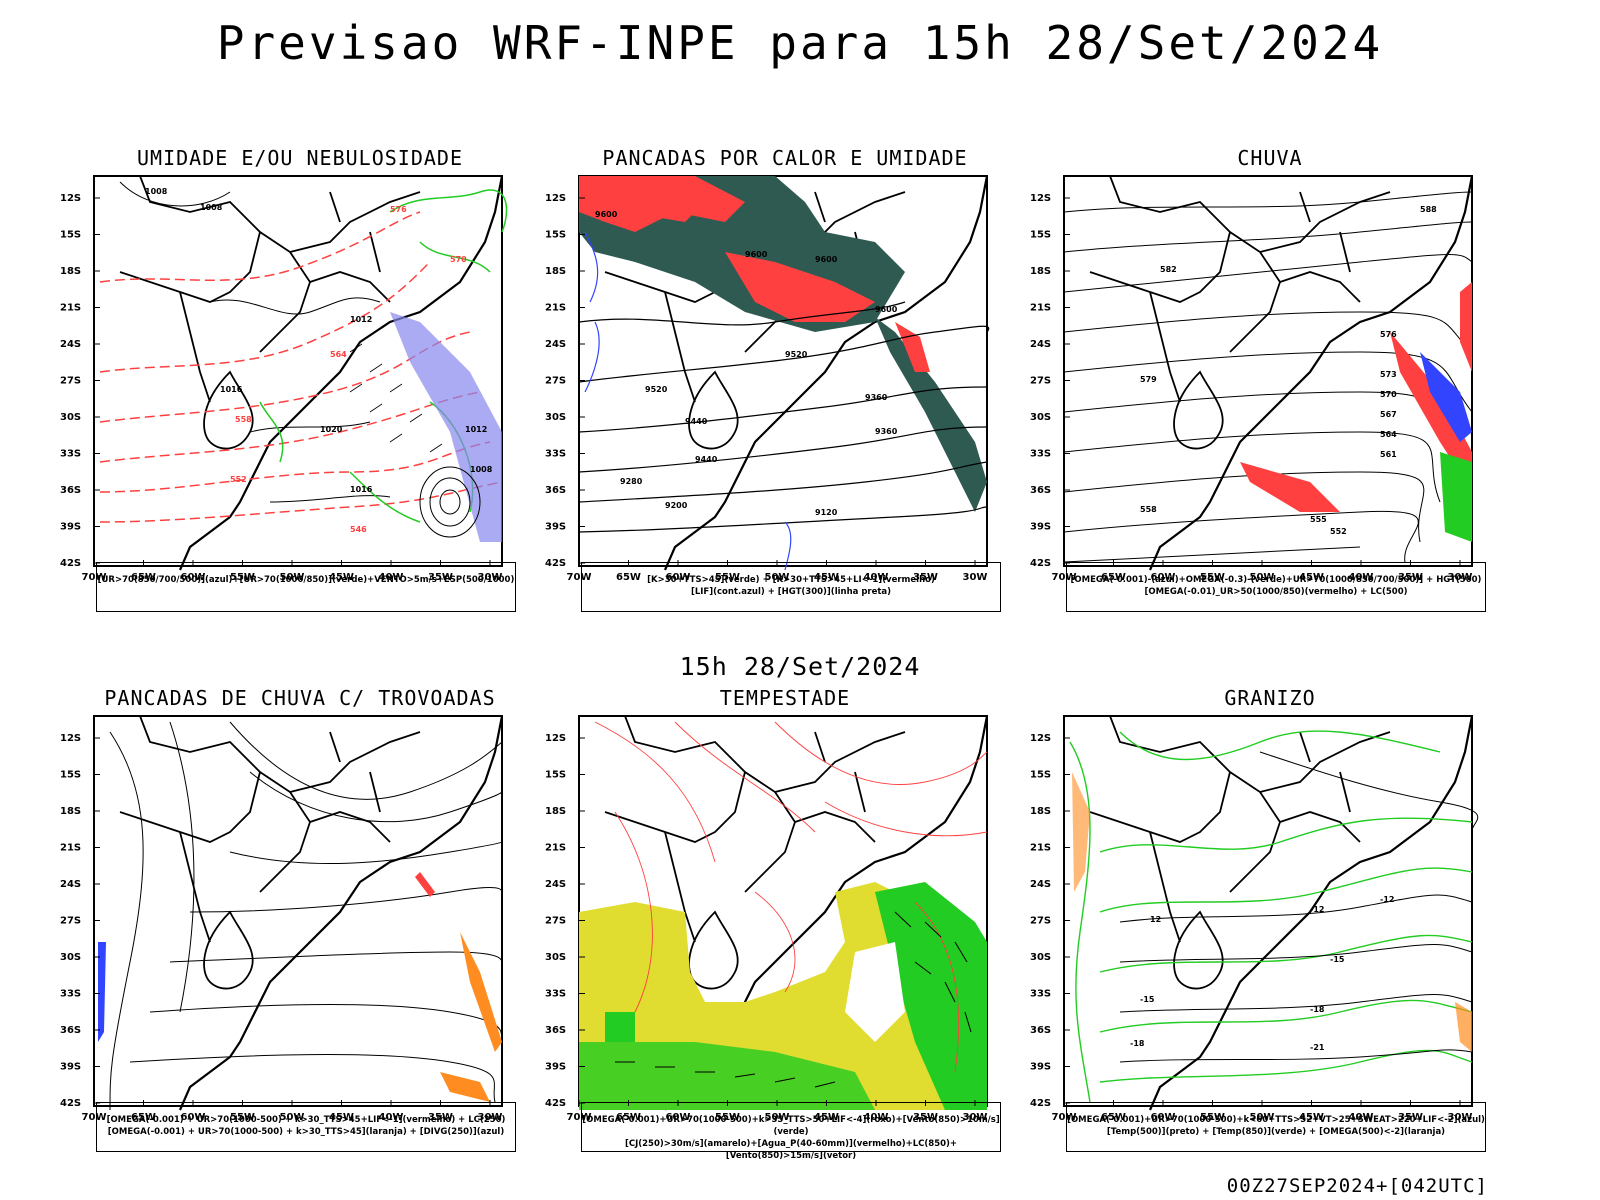 The width and height of the screenshot is (1600, 1200). I want to click on panel-umidade: UMIDADE E/OU NEBULOSIDADE, so click(295, 381).